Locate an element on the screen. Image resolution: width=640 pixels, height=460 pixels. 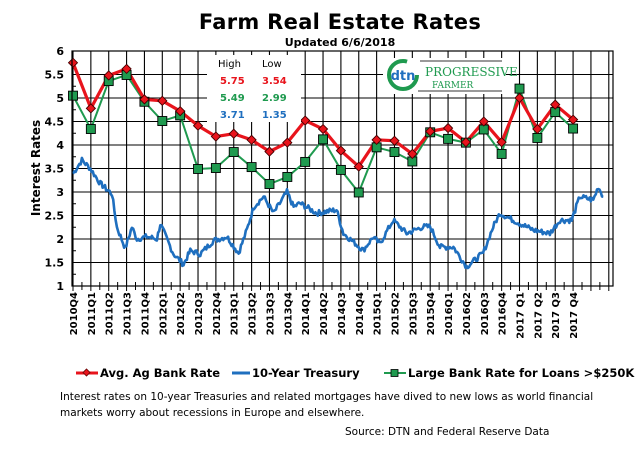
legend-treasury: 10-Year Treasury is located at coordinates (296, 373).